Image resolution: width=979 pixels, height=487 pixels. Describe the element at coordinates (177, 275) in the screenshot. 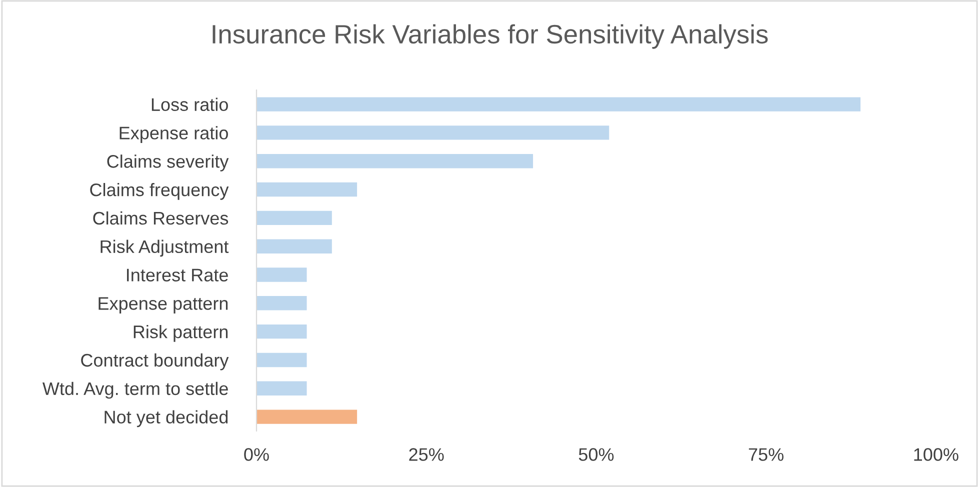

I see `y-tick-label: Interest Rate` at that location.